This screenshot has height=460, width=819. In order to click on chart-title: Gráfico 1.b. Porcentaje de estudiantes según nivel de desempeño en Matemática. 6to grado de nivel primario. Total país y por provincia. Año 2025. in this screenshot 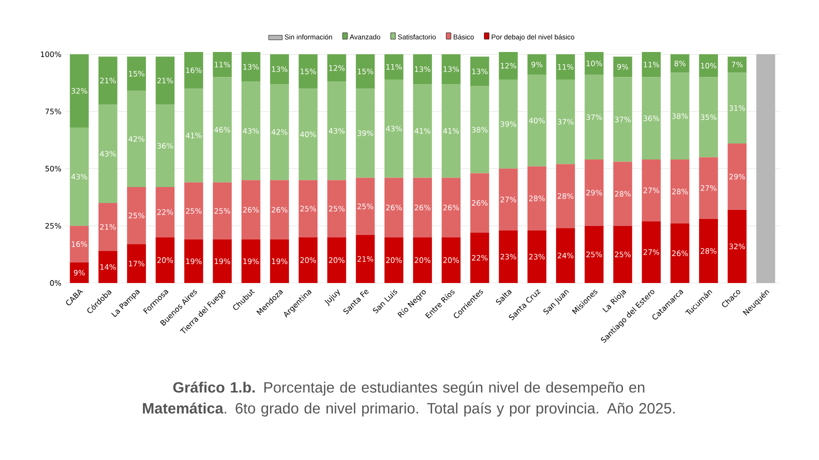, I will do `click(408, 399)`.